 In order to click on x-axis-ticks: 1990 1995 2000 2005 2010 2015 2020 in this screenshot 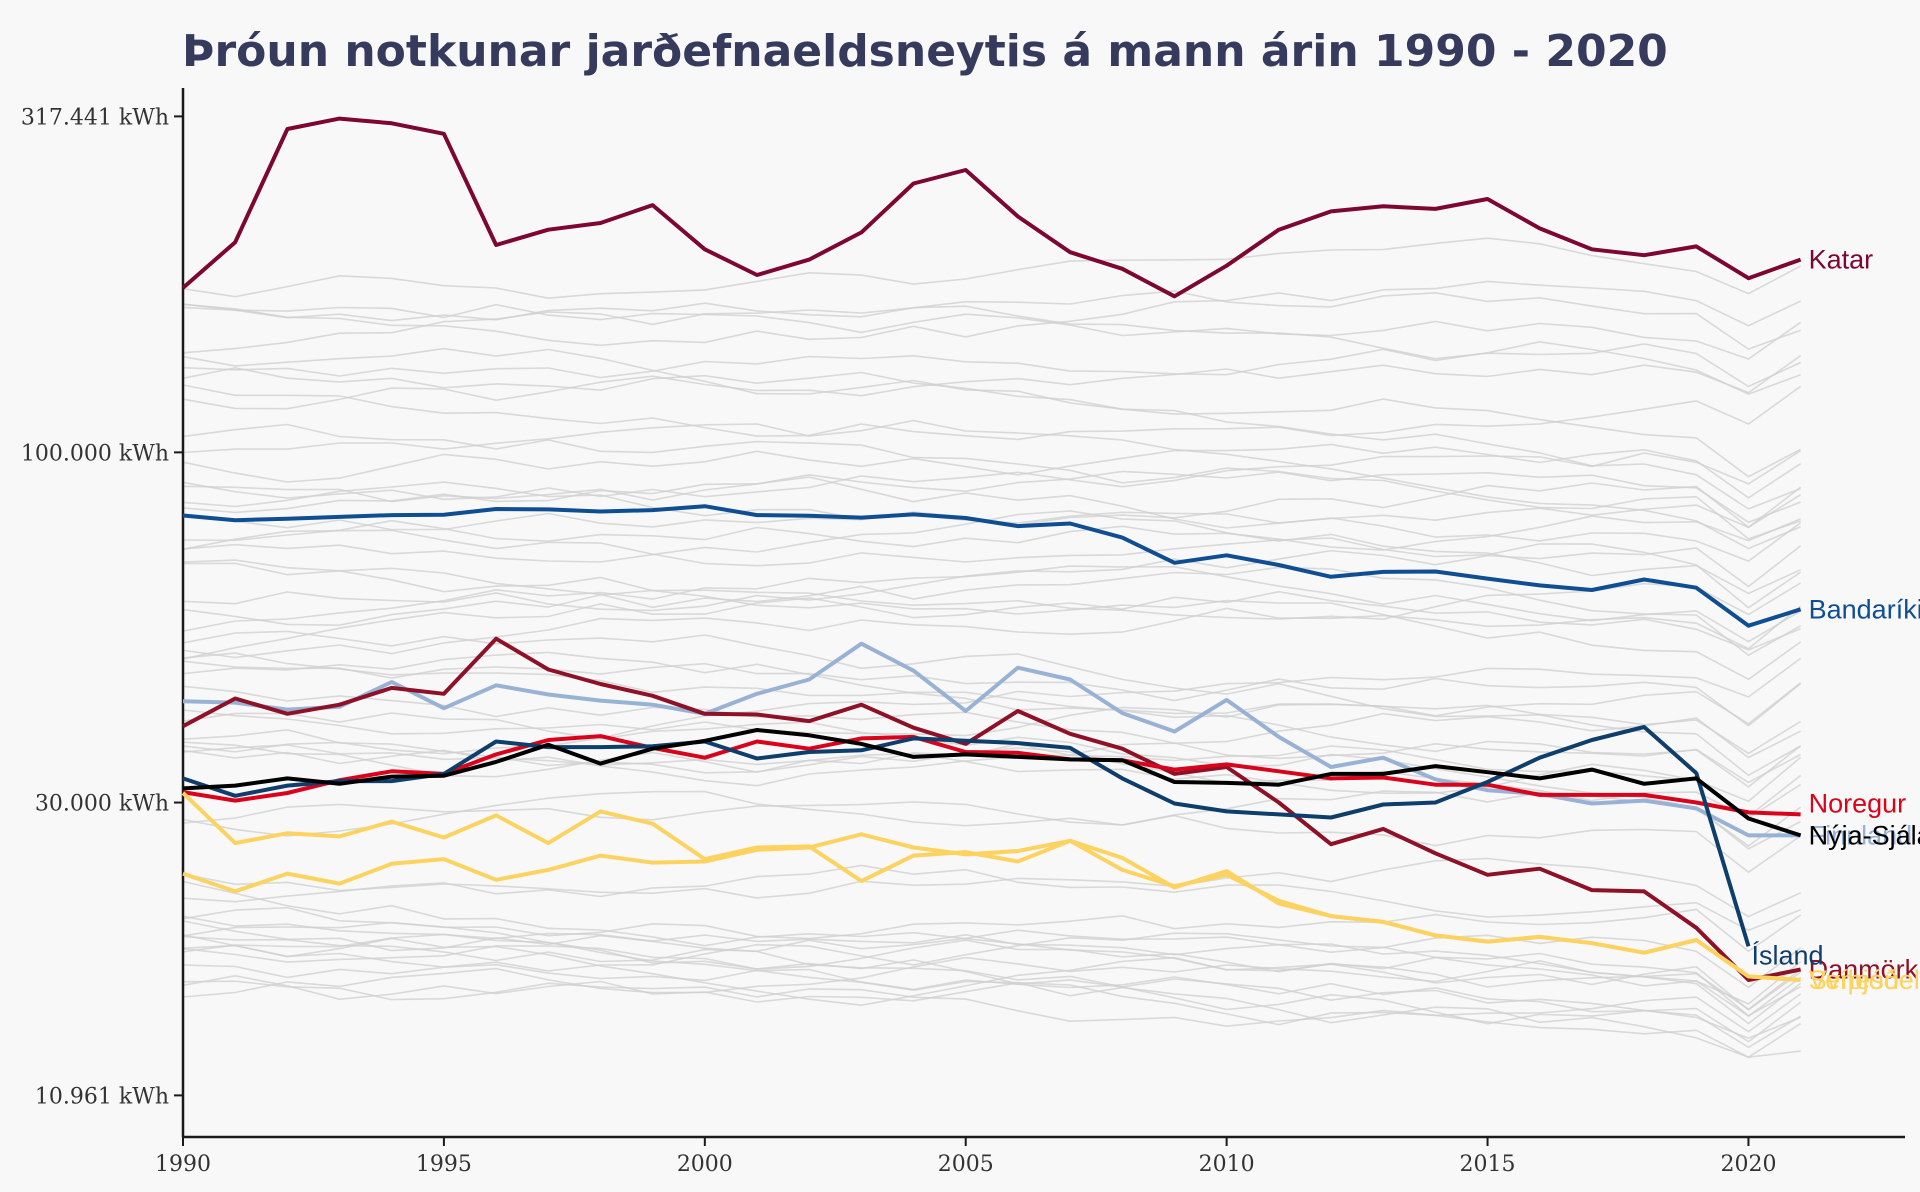, I will do `click(965, 1157)`.